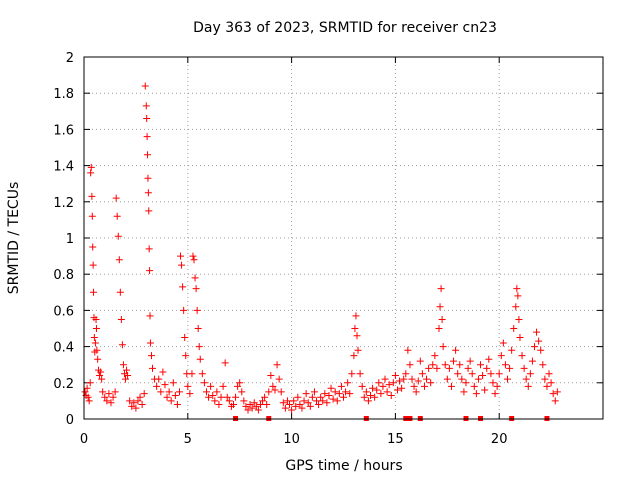  I want to click on y-tick-label: 1, so click(70, 239).